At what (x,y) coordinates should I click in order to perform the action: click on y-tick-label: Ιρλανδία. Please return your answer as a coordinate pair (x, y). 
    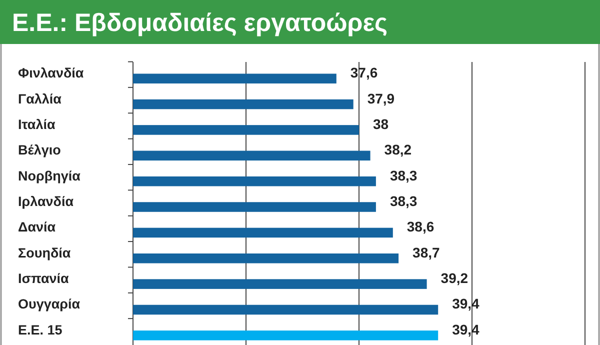
    Looking at the image, I should click on (46, 201).